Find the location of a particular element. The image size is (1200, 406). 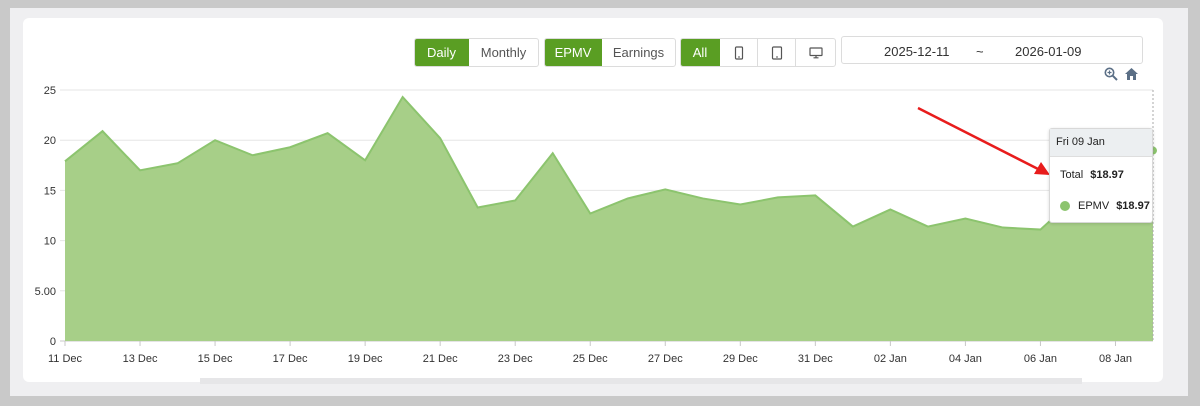

chart-toolbar is located at coordinates (1121, 74).